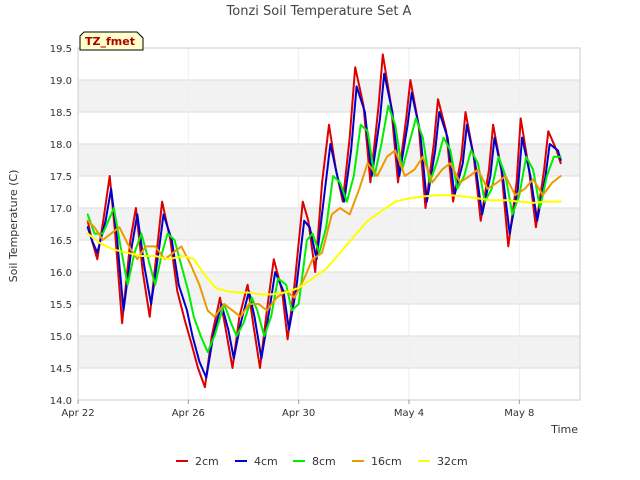  Describe the element at coordinates (61, 177) in the screenshot. I see `y-tick-label: 17.5` at that location.